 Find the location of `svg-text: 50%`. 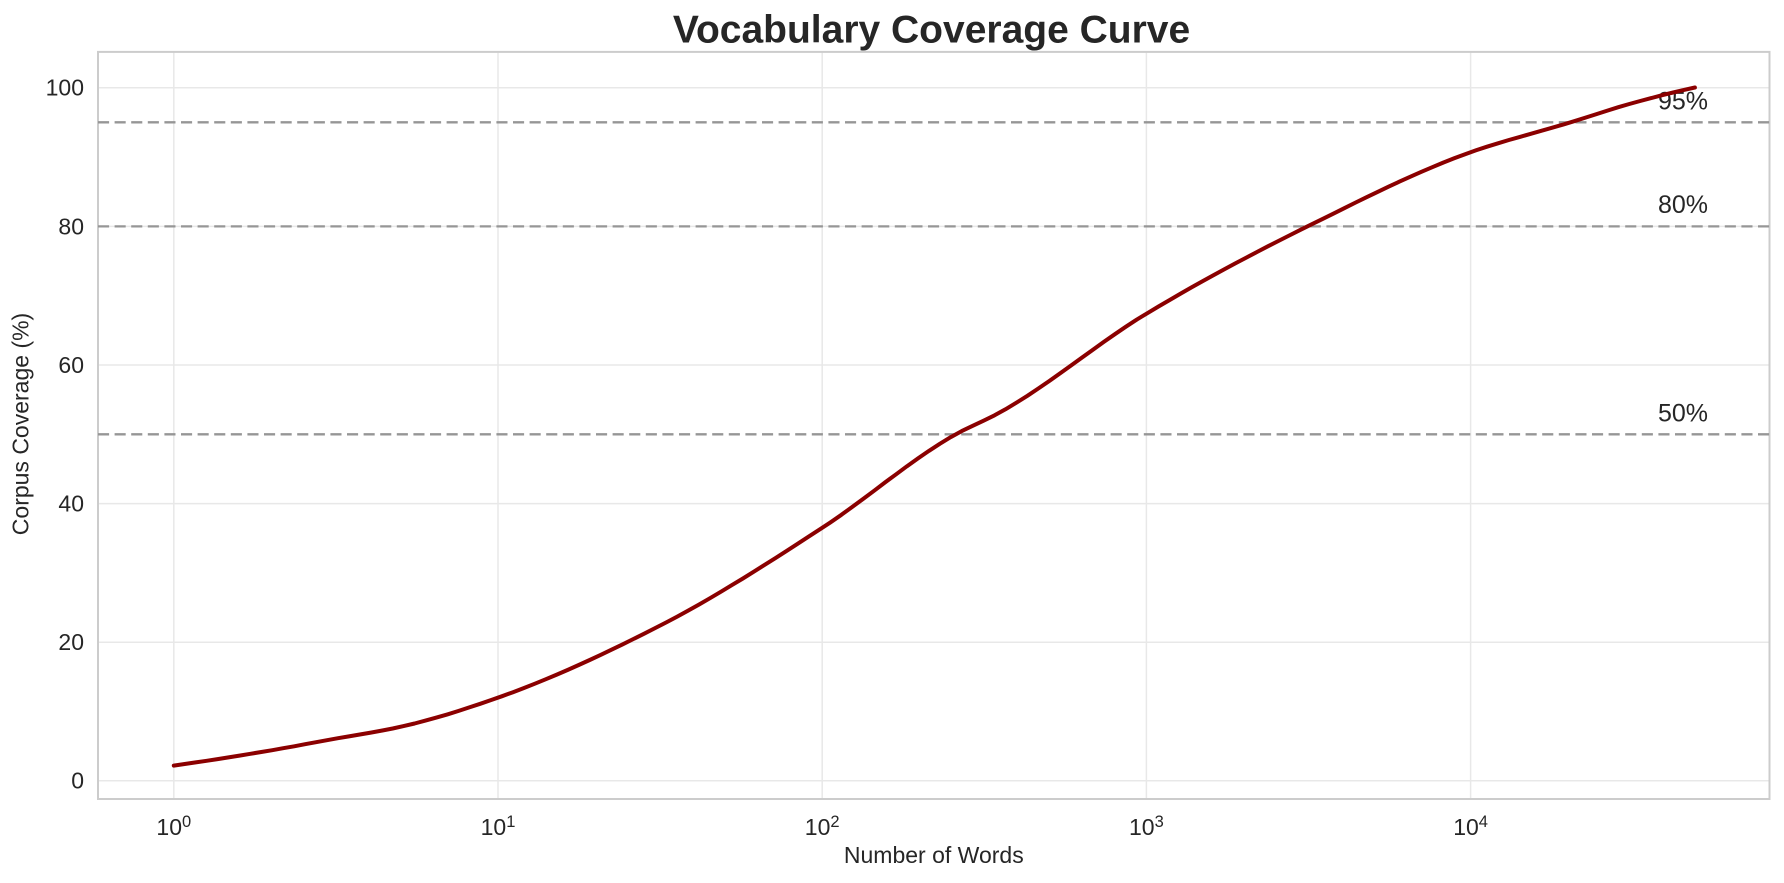

svg-text: 50% is located at coordinates (1683, 413).